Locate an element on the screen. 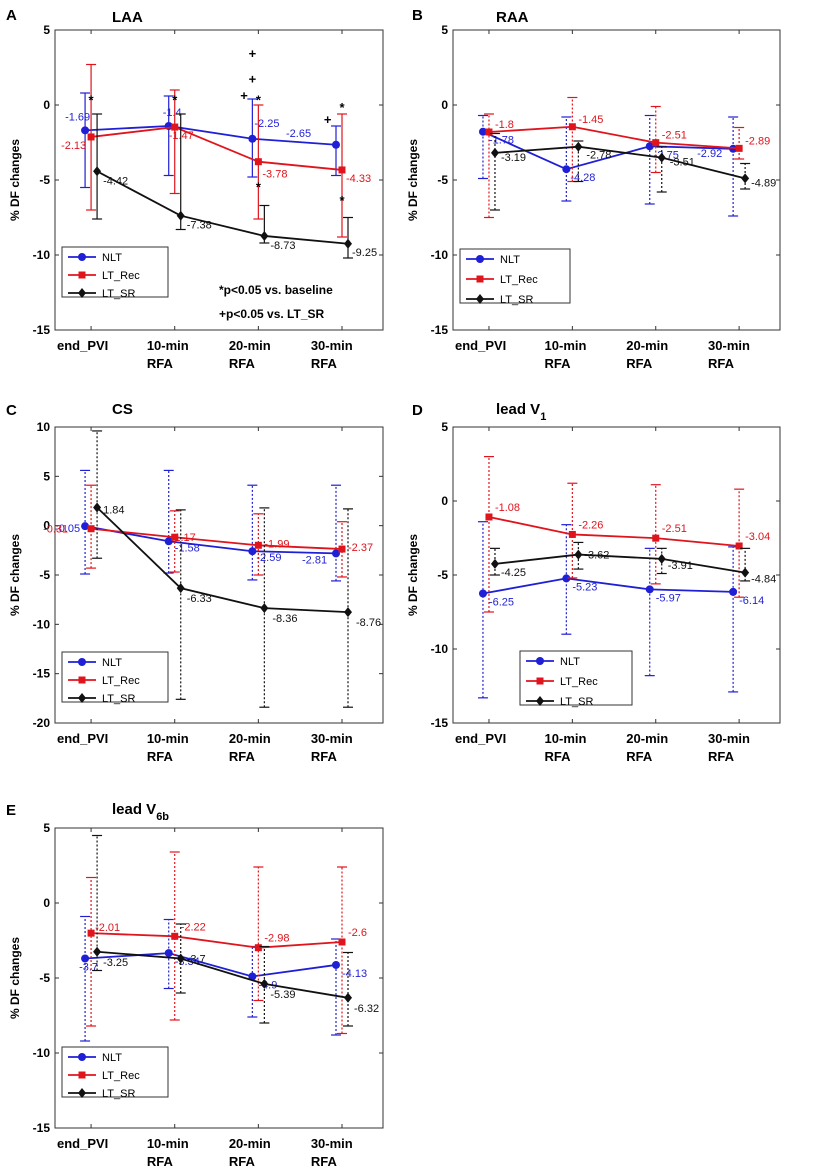 The height and width of the screenshot is (1173, 829). data-label: -4.25 is located at coordinates (513, 573).